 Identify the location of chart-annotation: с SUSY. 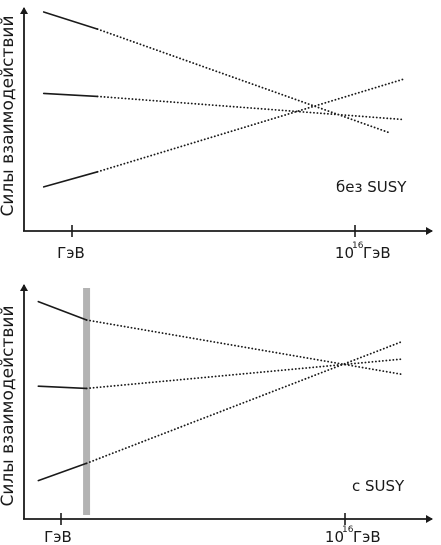
(378, 486).